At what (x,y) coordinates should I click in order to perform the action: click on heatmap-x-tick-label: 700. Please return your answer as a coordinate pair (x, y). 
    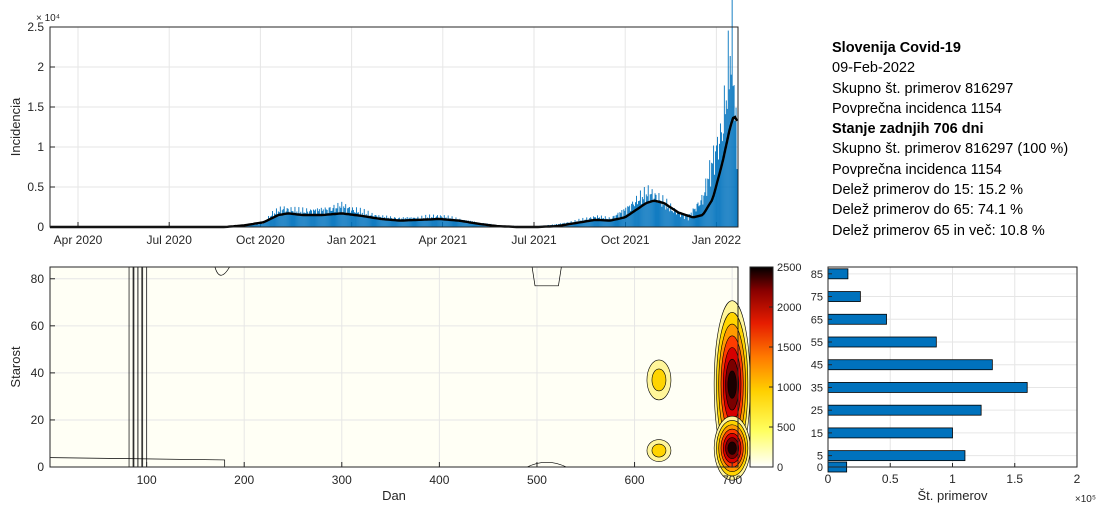
    Looking at the image, I should click on (732, 480).